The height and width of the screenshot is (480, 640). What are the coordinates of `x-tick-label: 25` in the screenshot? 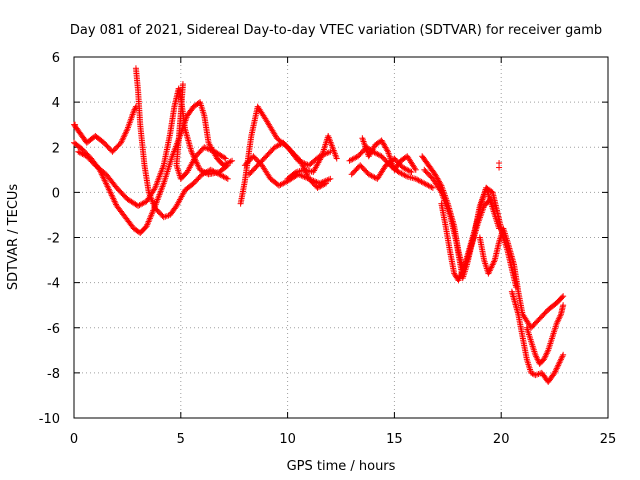 It's located at (608, 439).